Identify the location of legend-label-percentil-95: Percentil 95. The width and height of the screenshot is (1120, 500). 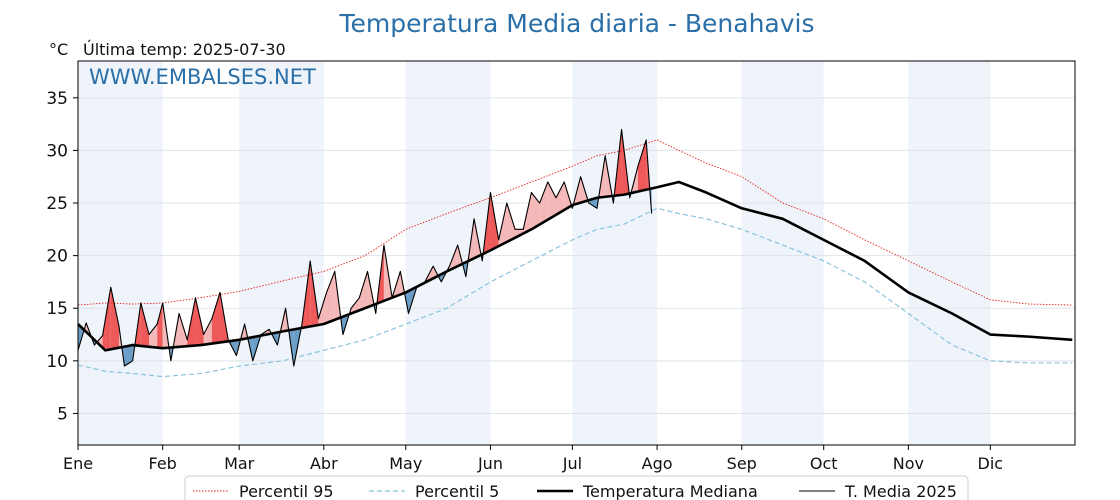
(286, 491).